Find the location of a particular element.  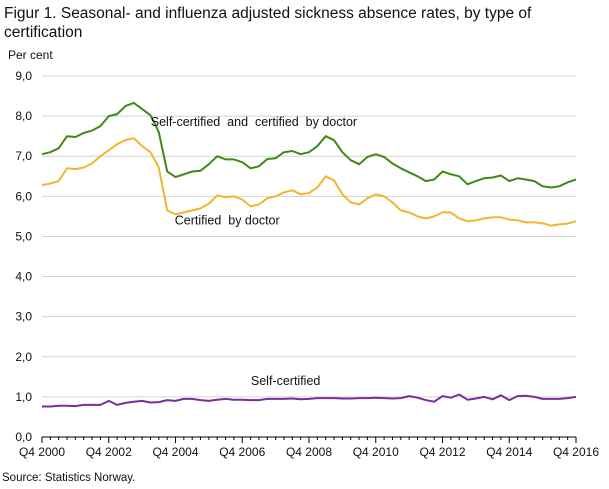

series-label-1: Self-certified and certified by doctor is located at coordinates (254, 122).